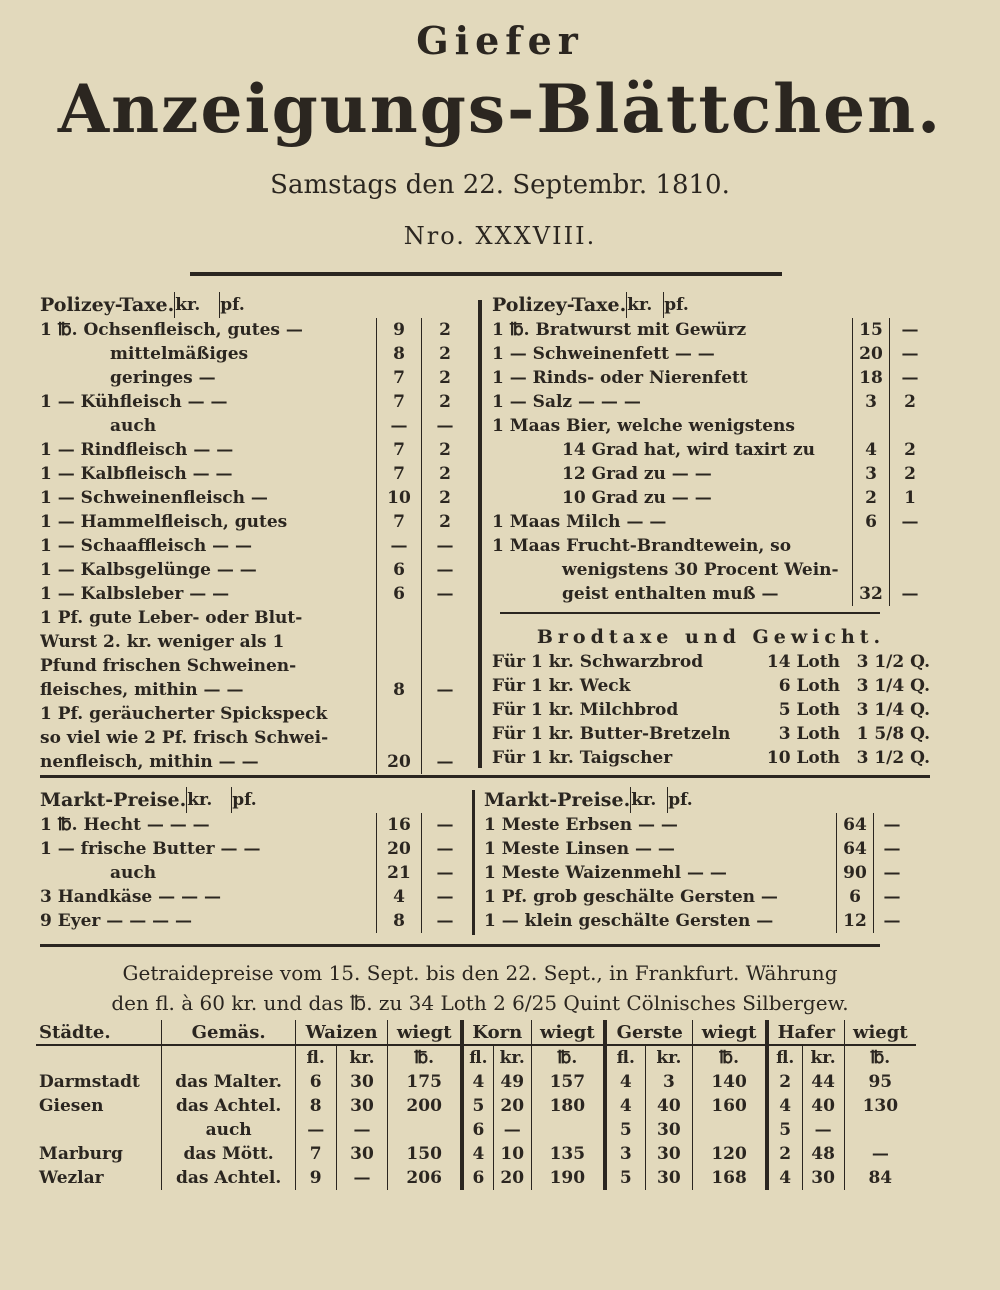 The image size is (1000, 1290). What do you see at coordinates (89, 1082) in the screenshot?
I see `city-name: Darmstadt` at bounding box center [89, 1082].